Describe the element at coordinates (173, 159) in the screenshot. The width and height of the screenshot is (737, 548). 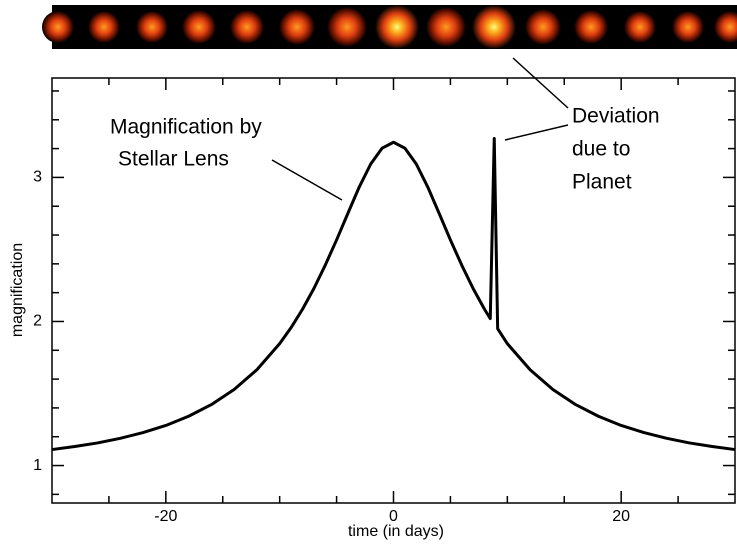
I see `annotation: Stellar Lens` at that location.